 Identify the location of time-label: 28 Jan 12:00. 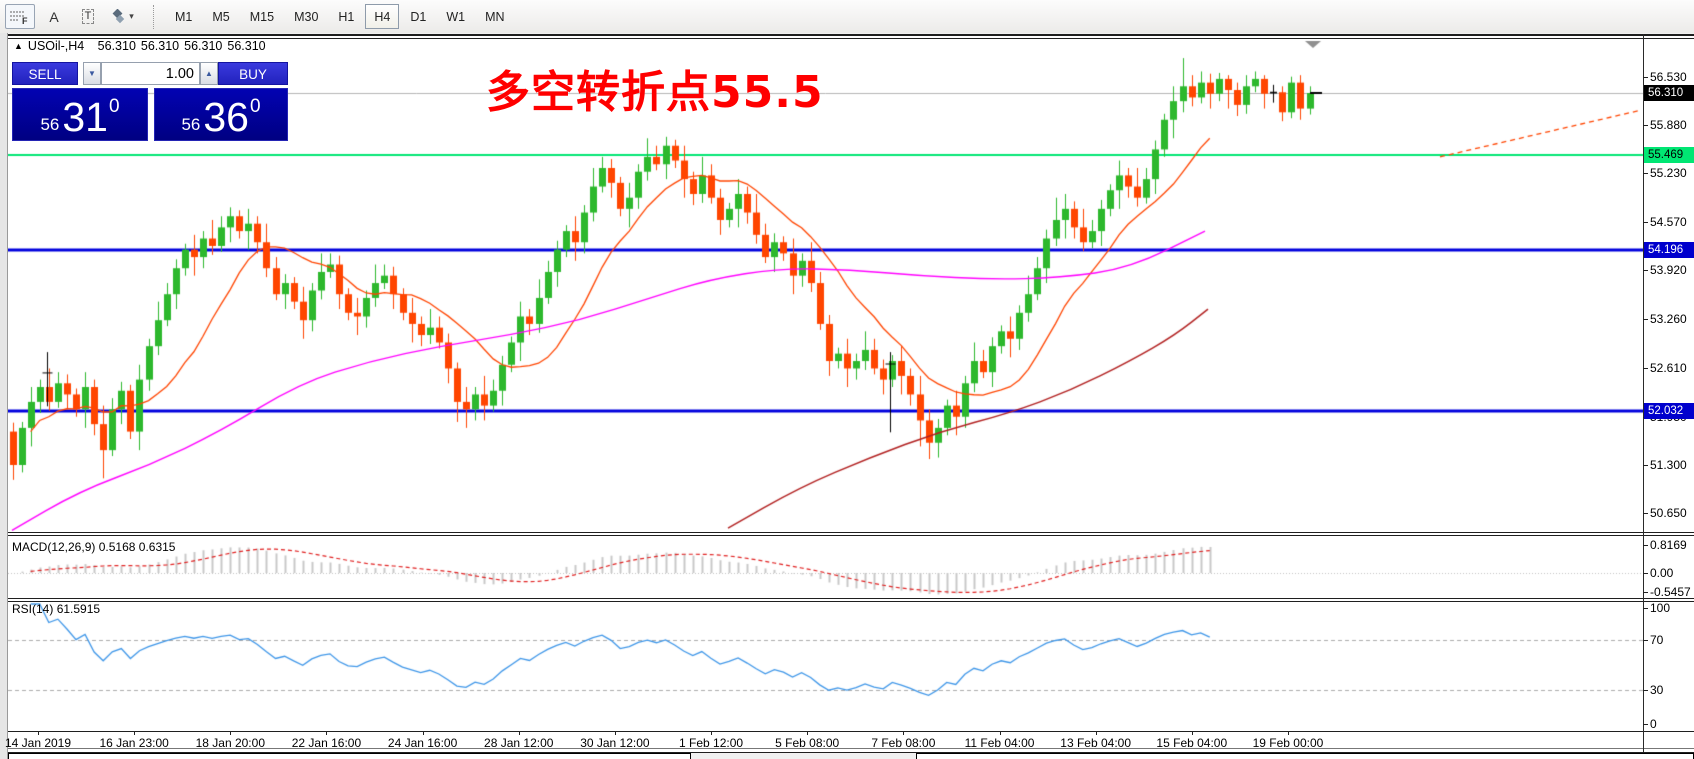
(519, 743).